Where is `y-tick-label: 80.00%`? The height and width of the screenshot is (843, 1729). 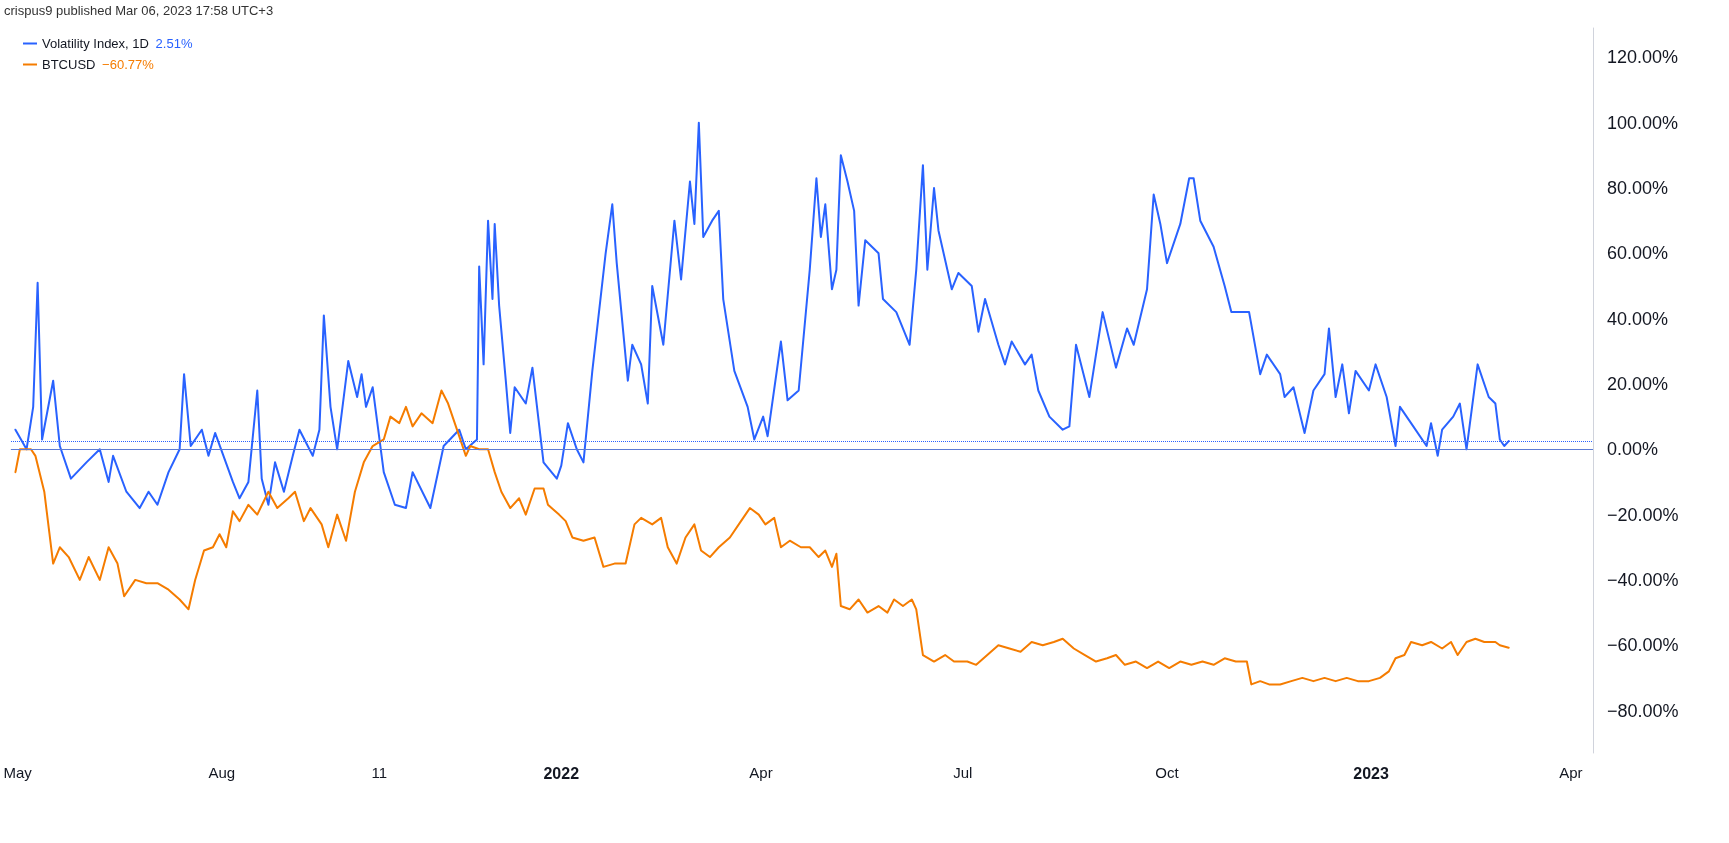 y-tick-label: 80.00% is located at coordinates (1638, 188).